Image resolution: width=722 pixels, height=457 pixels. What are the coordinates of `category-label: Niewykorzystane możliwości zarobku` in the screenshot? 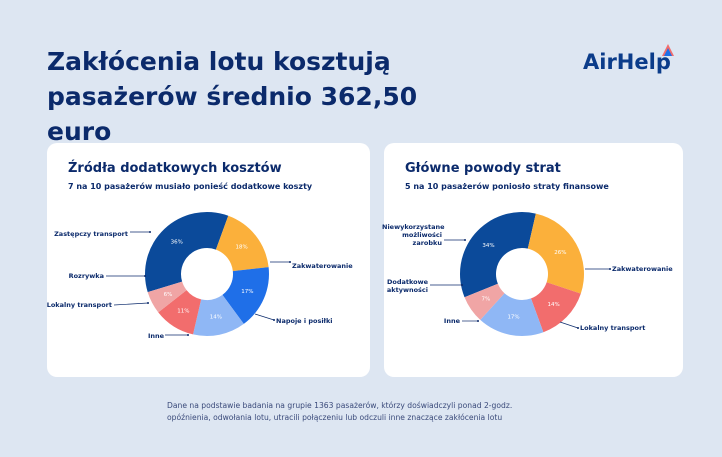 It's located at (413, 235).